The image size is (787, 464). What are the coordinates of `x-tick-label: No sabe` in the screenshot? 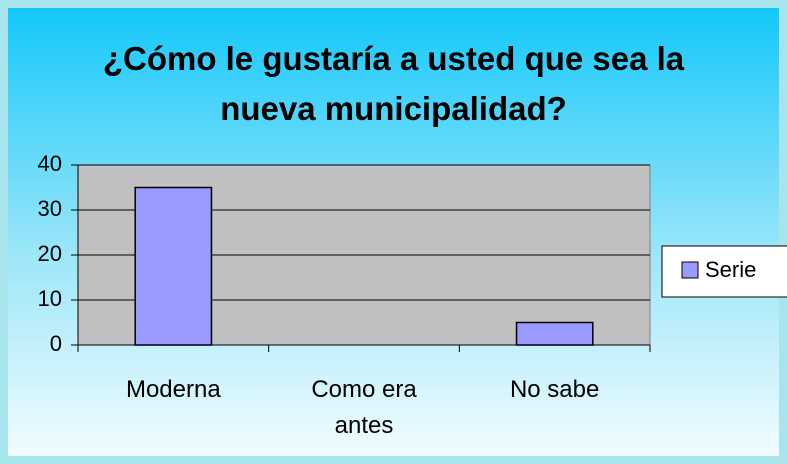 It's located at (554, 389).